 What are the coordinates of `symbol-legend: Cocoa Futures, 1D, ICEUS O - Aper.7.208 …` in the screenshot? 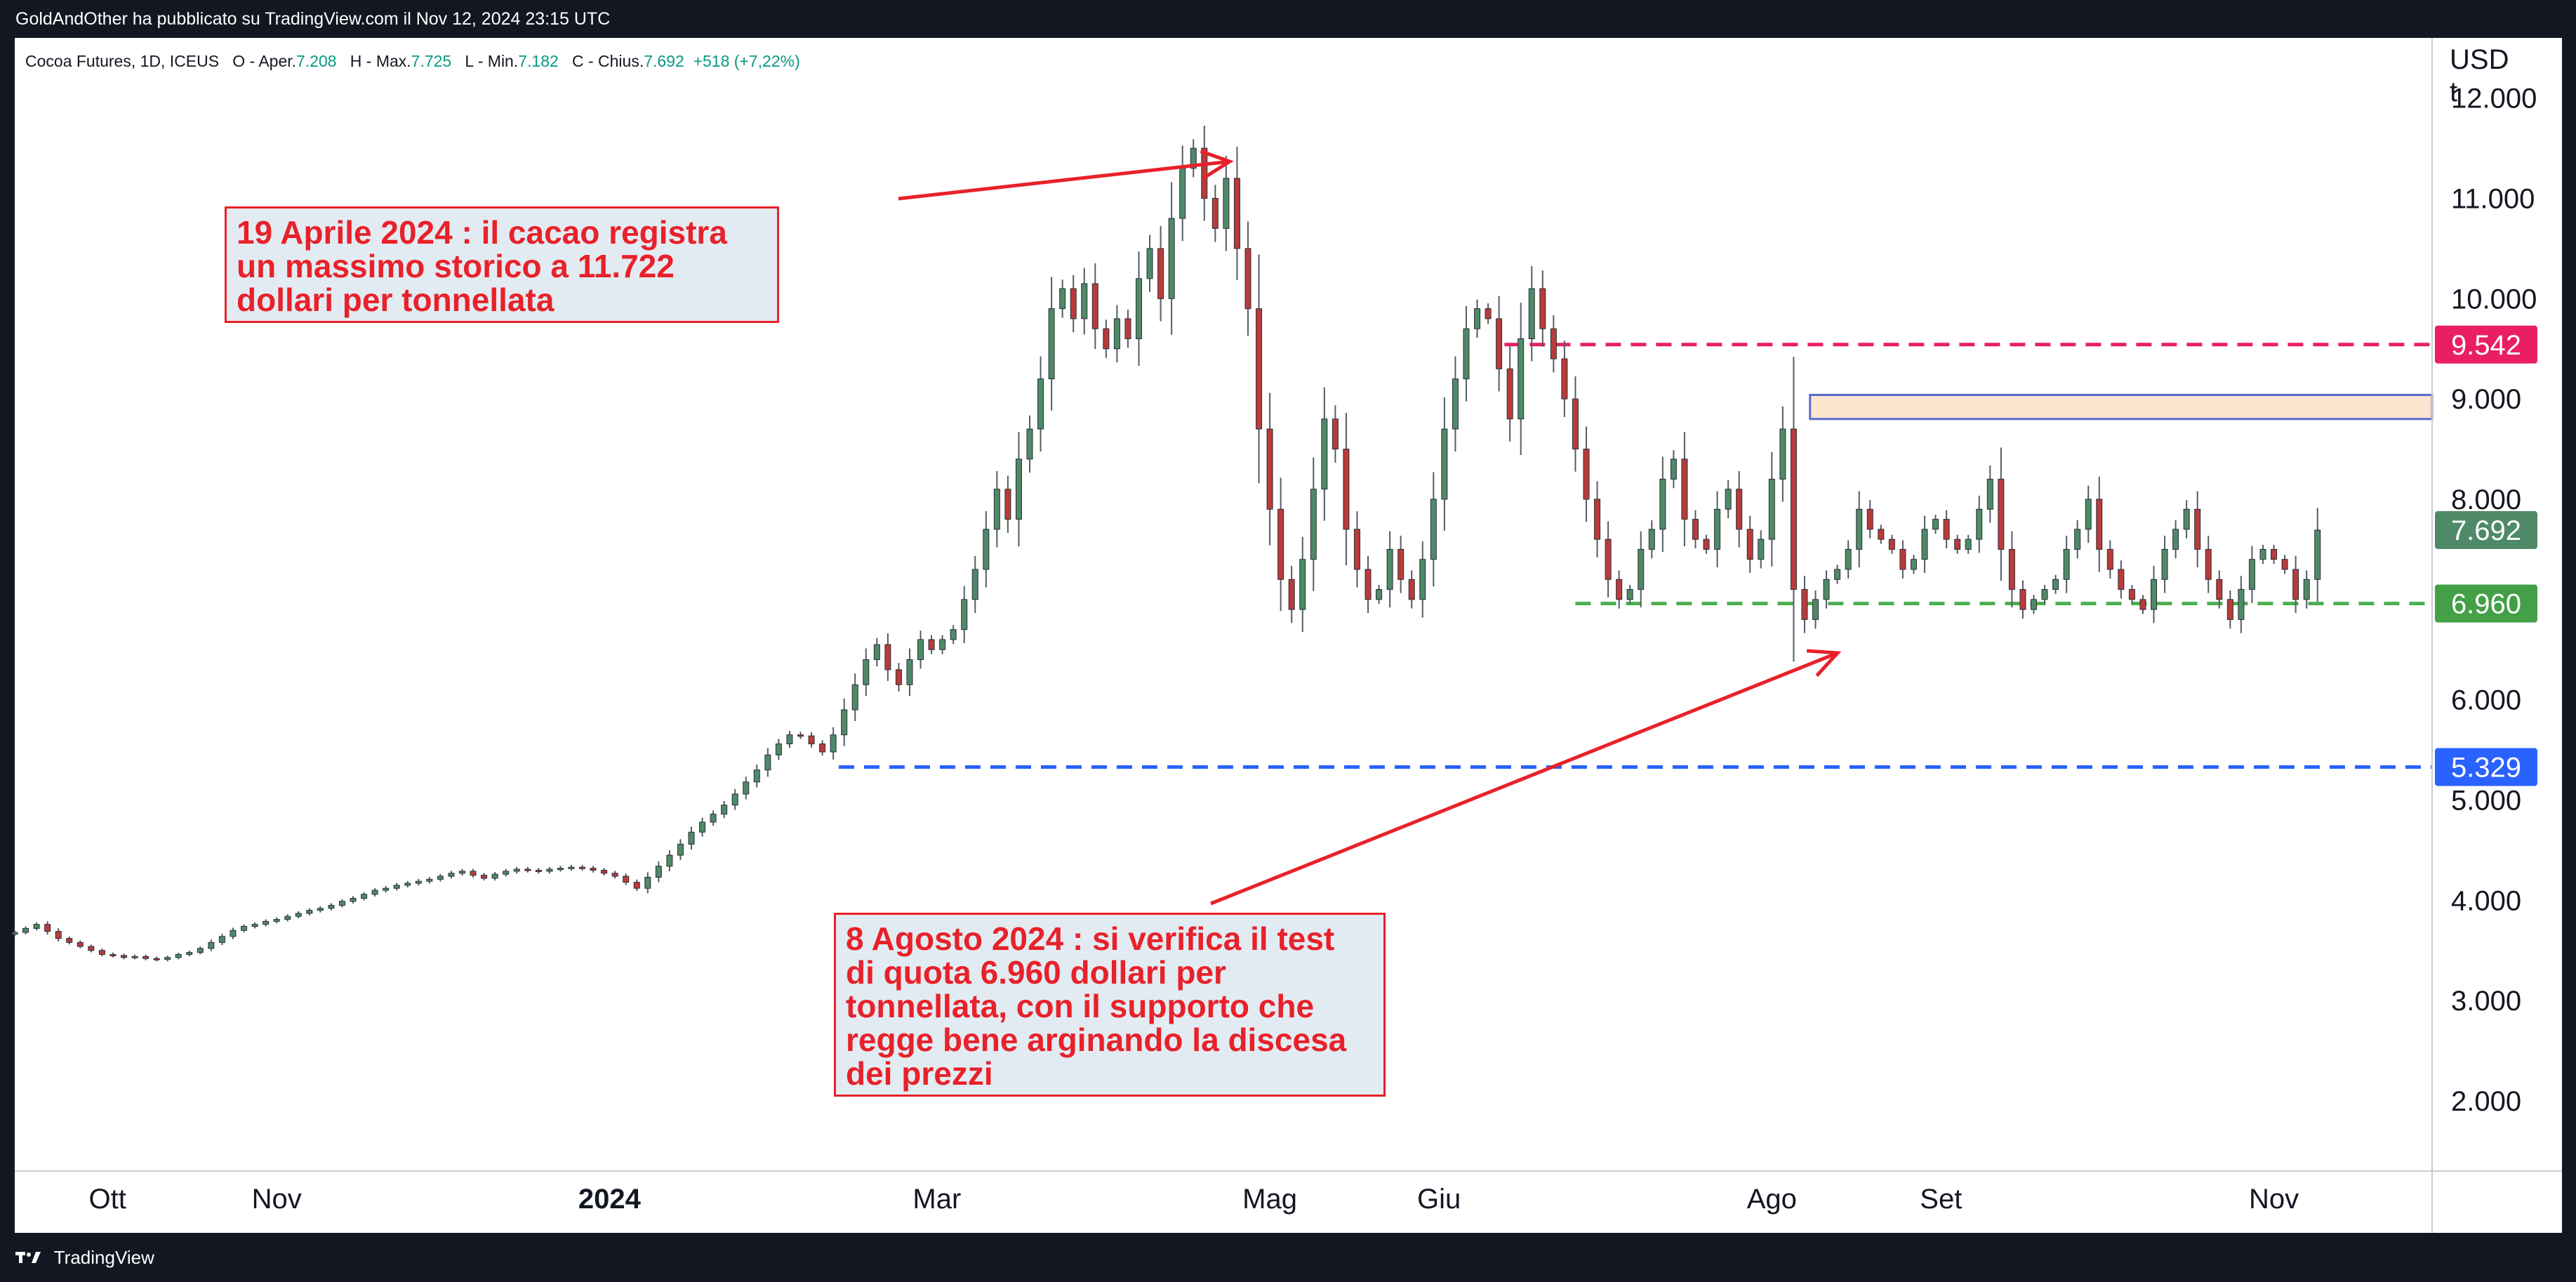 It's located at (413, 61).